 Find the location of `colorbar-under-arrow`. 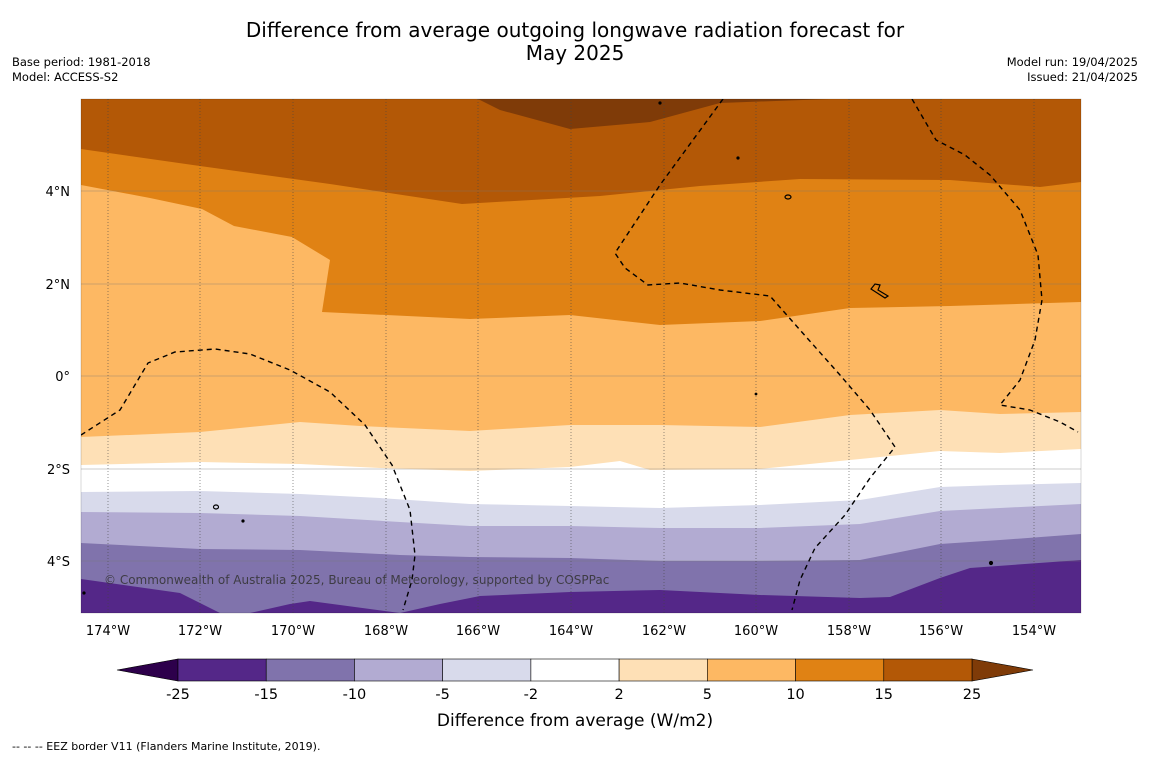

colorbar-under-arrow is located at coordinates (147, 670).